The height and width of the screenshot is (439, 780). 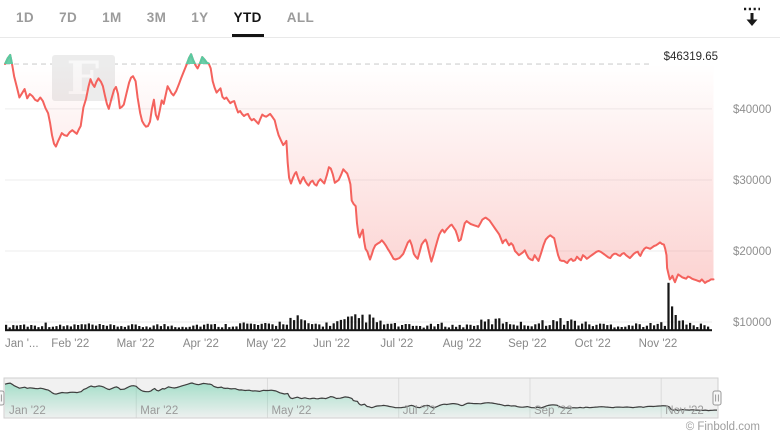 What do you see at coordinates (752, 216) in the screenshot?
I see `y-axis-labels: $10000 $20000 $30000 $40000` at bounding box center [752, 216].